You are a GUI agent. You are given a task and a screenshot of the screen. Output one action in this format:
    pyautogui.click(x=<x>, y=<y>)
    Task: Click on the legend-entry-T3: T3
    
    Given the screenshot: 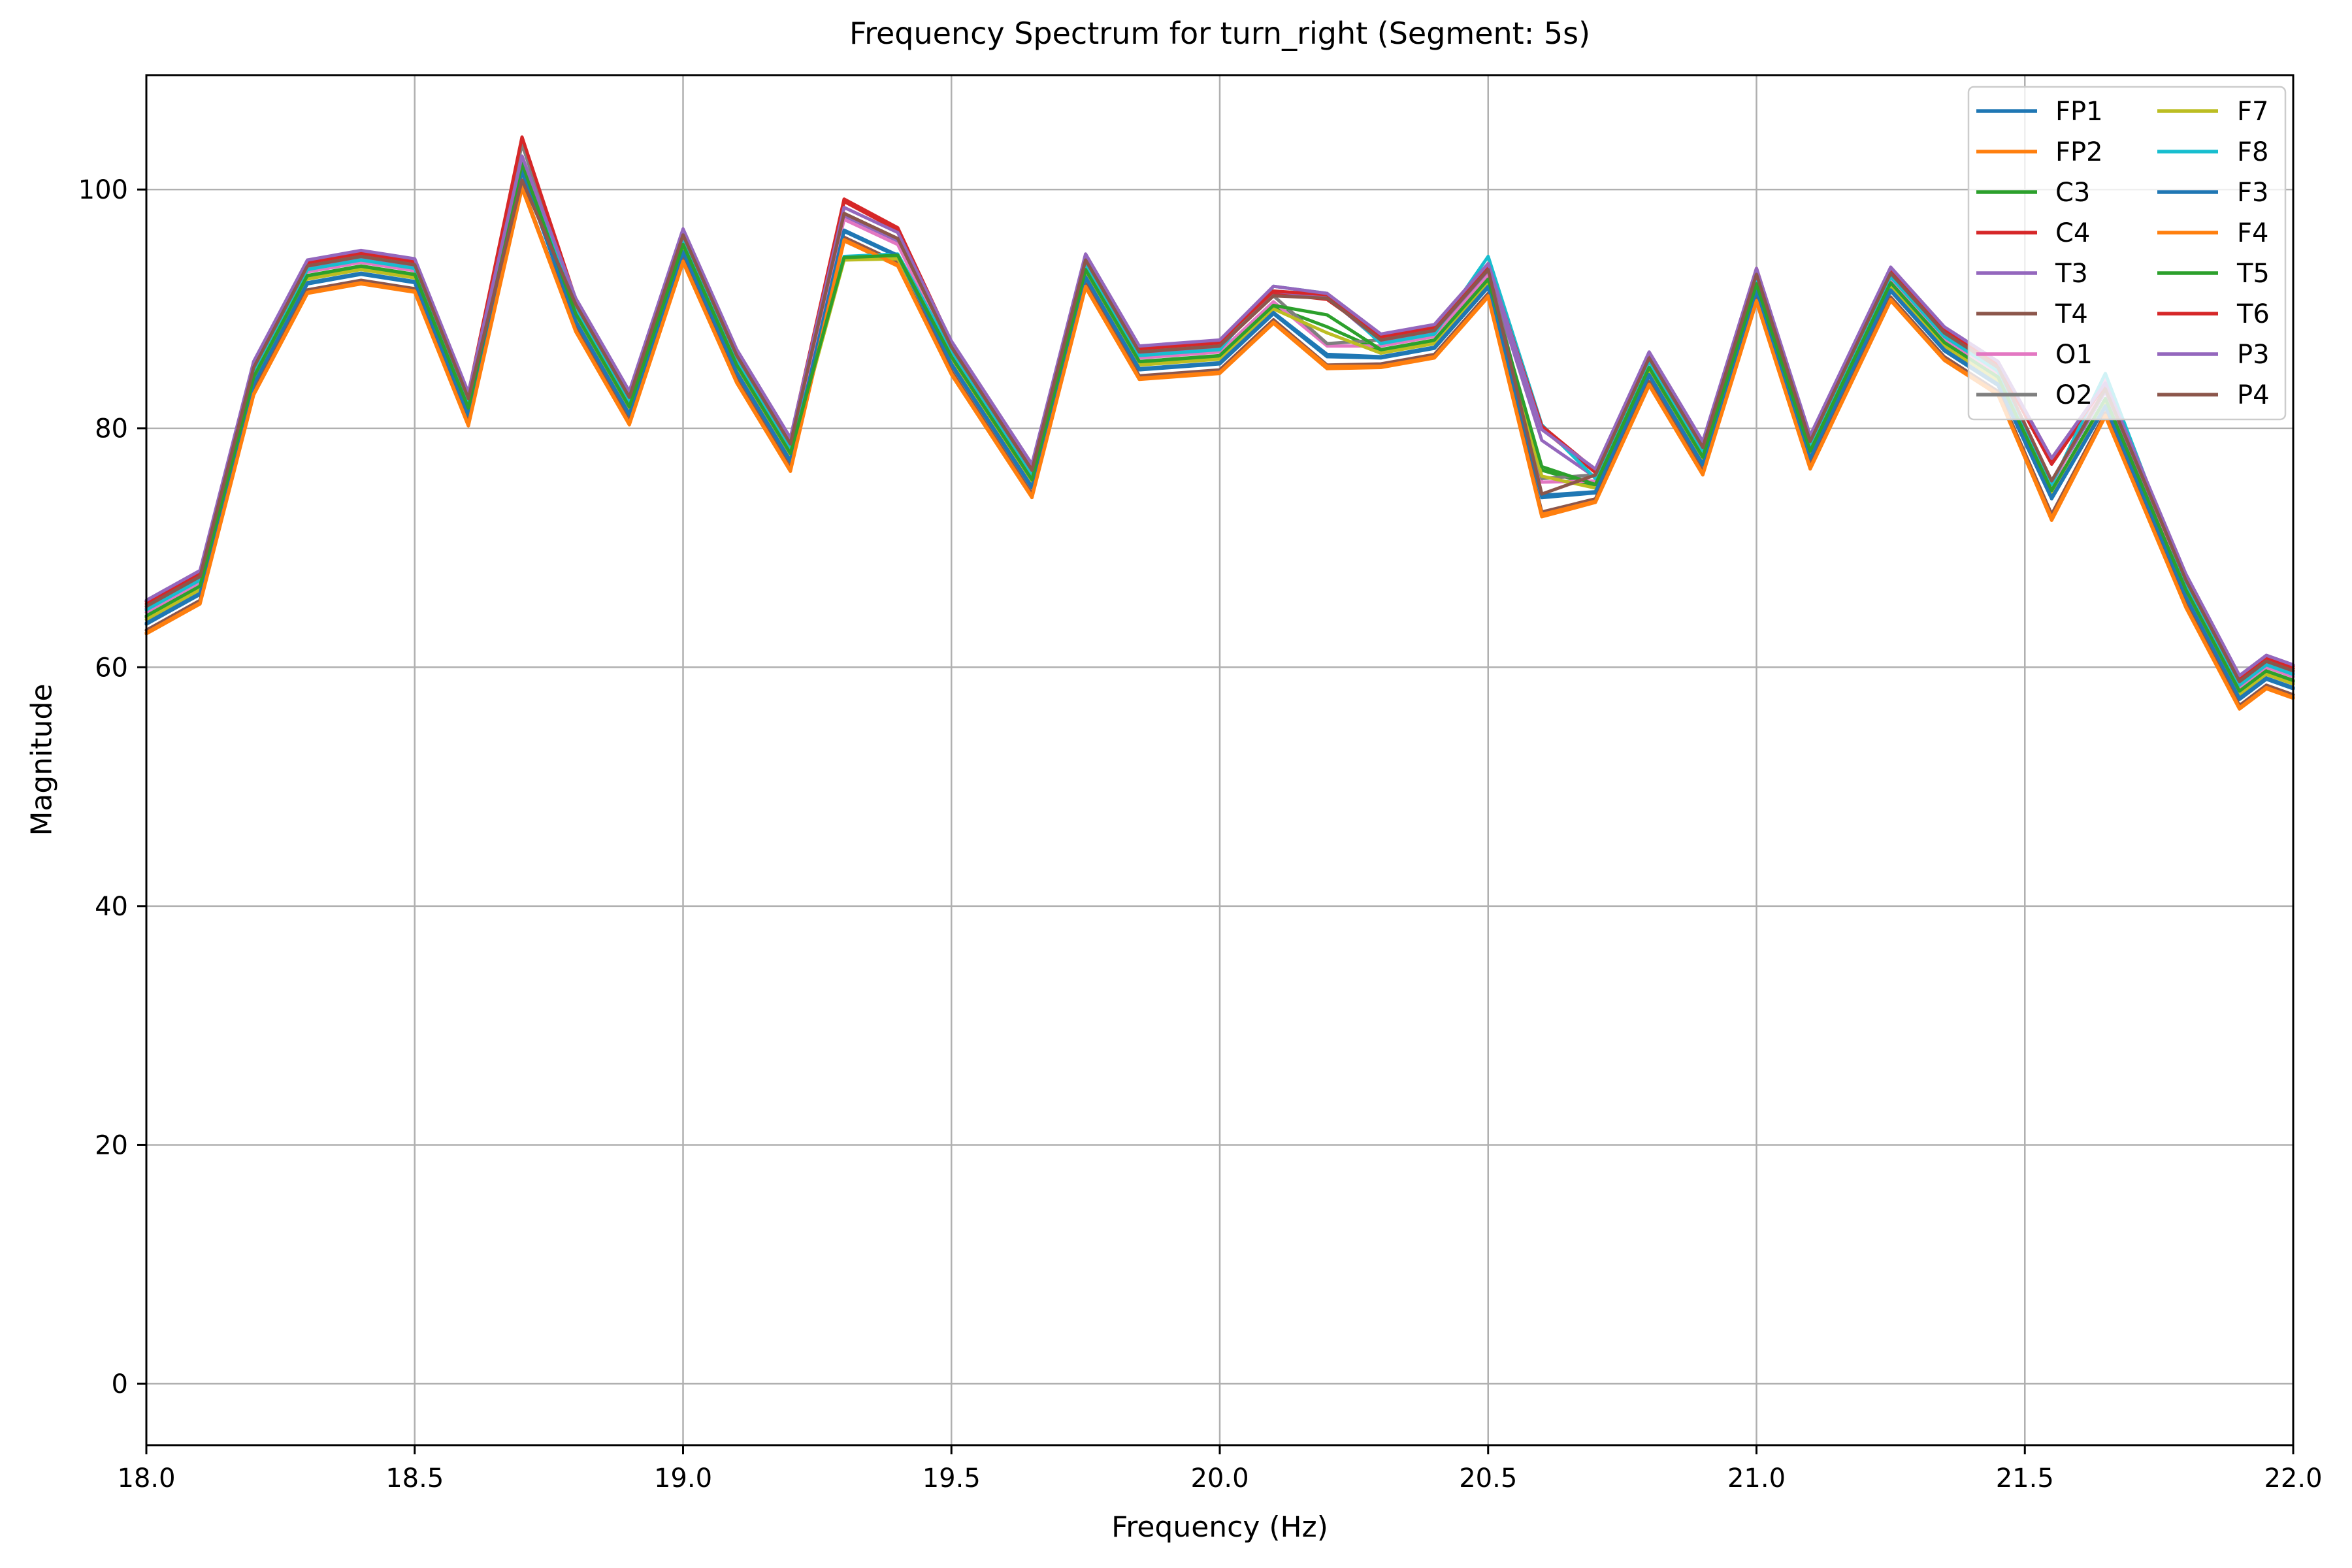 What is the action you would take?
    pyautogui.click(x=2032, y=274)
    